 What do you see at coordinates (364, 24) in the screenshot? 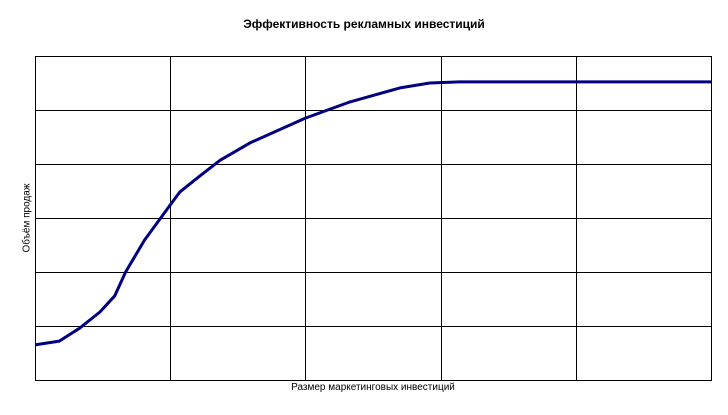
I see `chart-title: Эффективность рекламных инвестиций` at bounding box center [364, 24].